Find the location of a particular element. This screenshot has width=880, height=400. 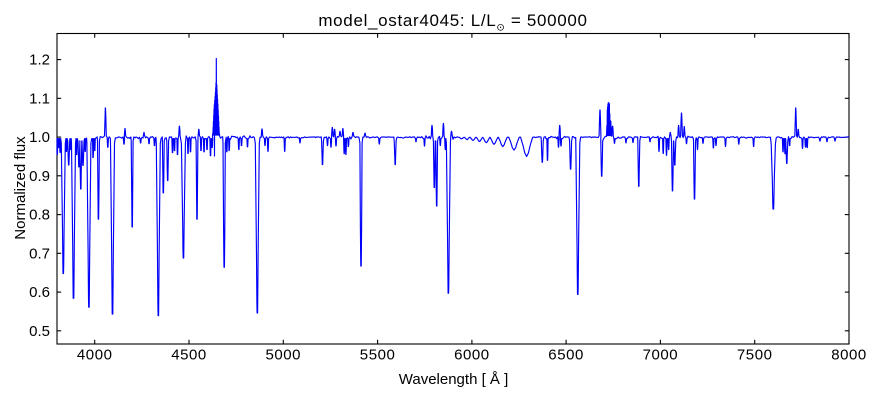

svg-text: 5000 is located at coordinates (284, 355).